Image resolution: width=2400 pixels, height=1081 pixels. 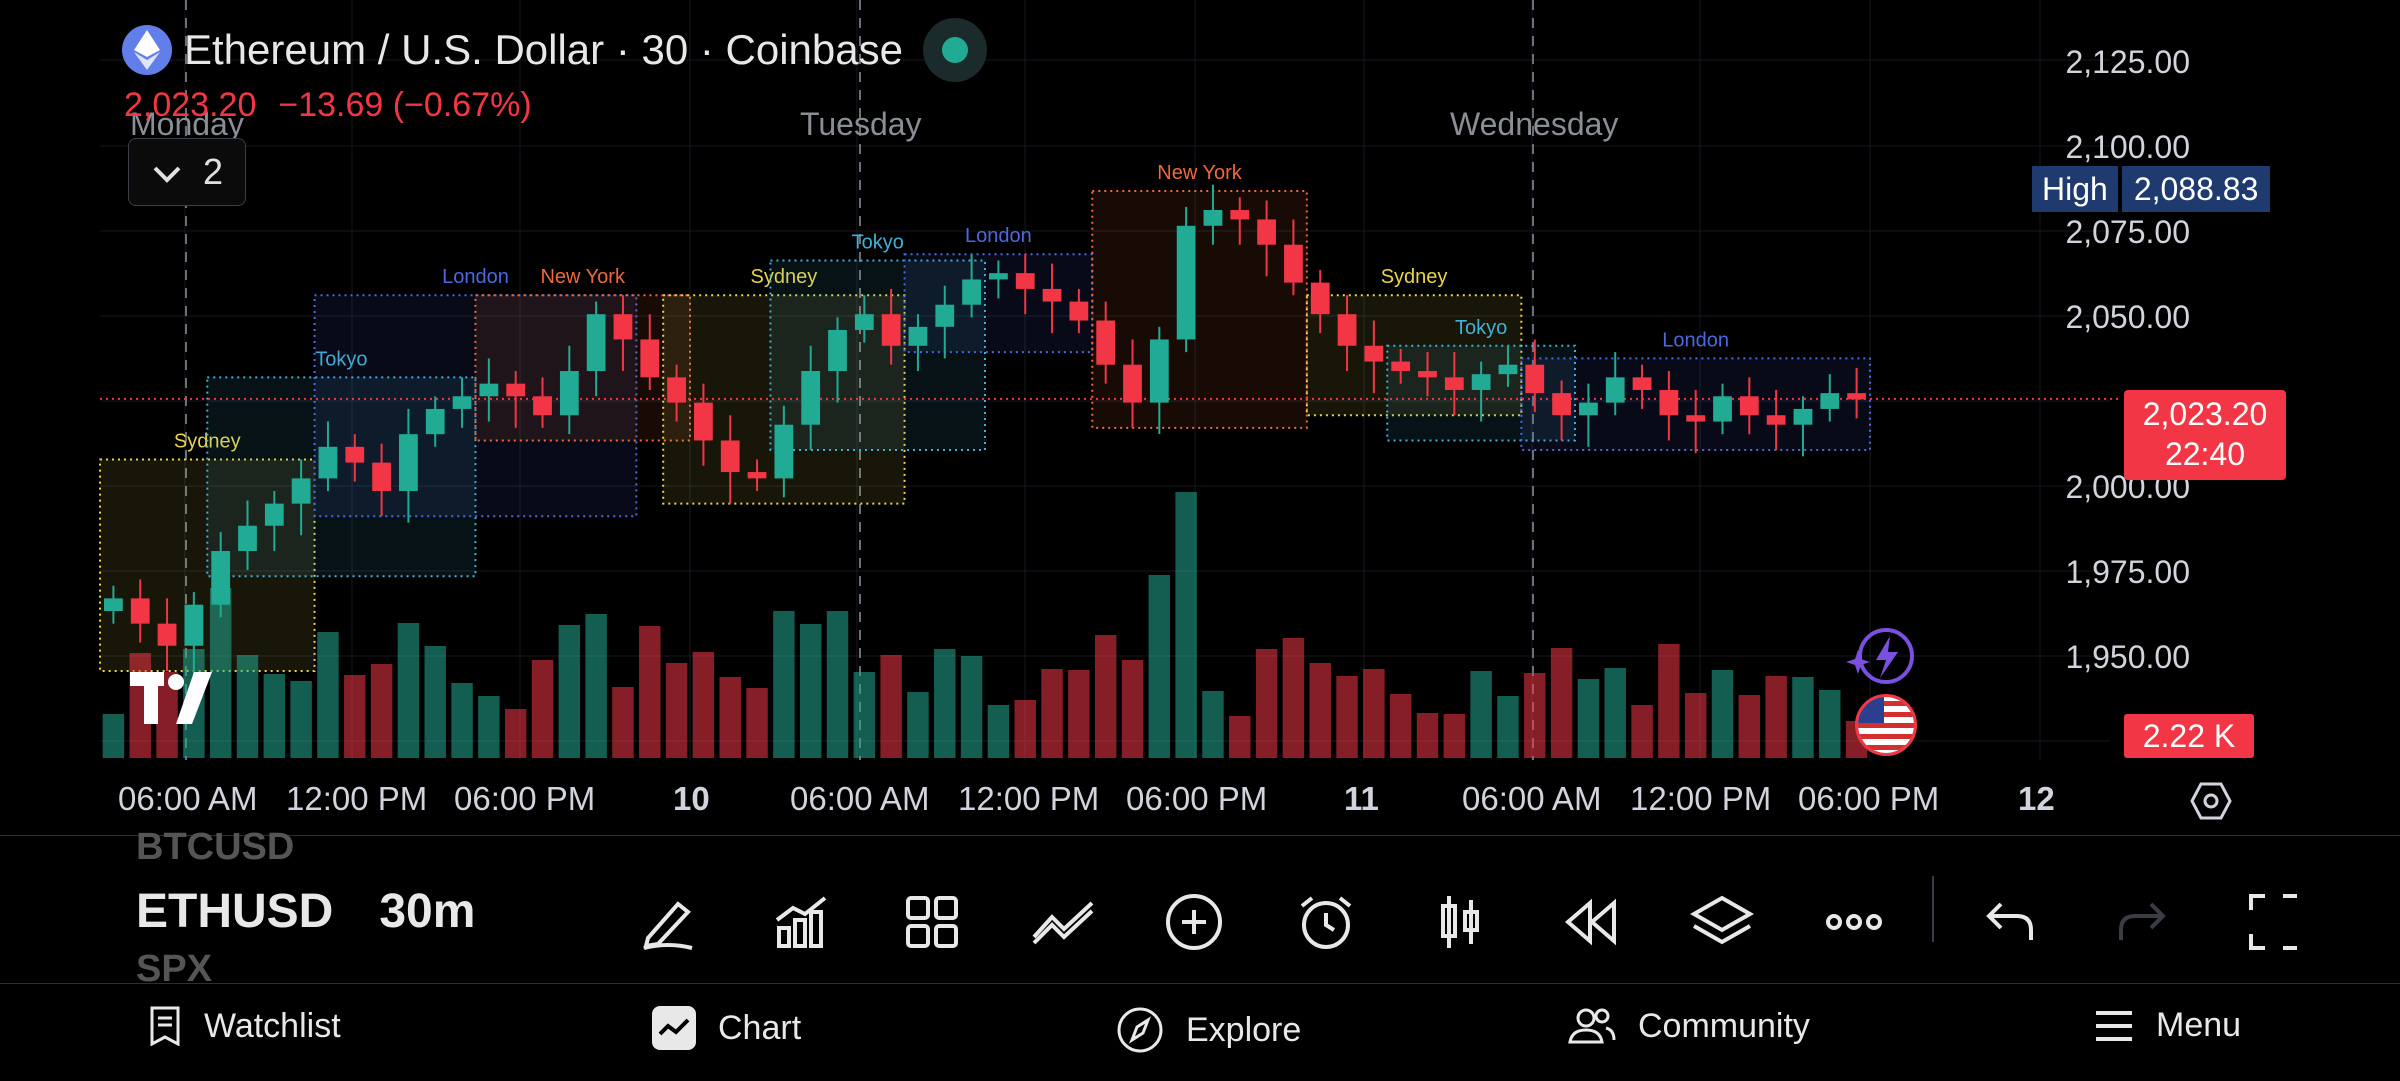 What do you see at coordinates (668, 922) in the screenshot?
I see `pencil-icon` at bounding box center [668, 922].